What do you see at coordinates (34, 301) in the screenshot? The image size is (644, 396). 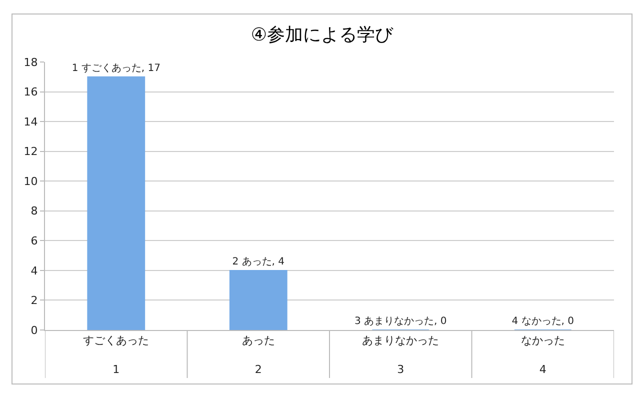 I see `y-tick-label: 2` at bounding box center [34, 301].